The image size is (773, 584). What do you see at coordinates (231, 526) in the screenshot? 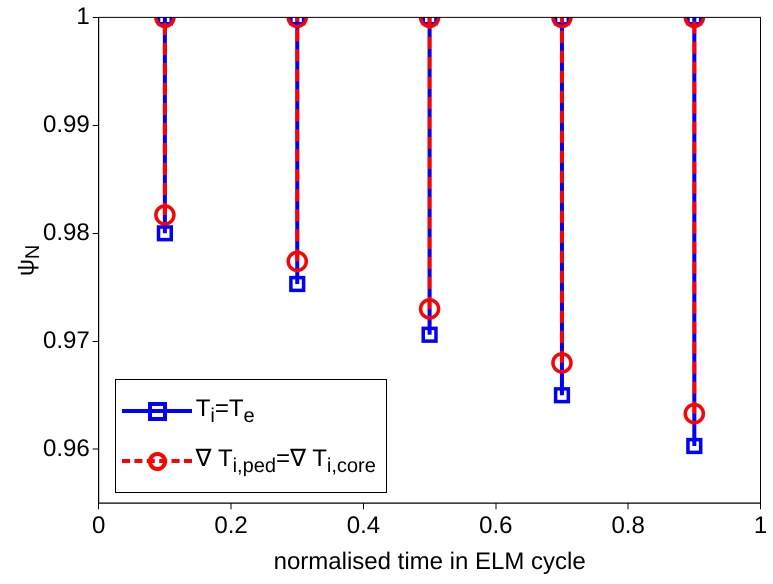
I see `x-tick-label: 0.2` at bounding box center [231, 526].